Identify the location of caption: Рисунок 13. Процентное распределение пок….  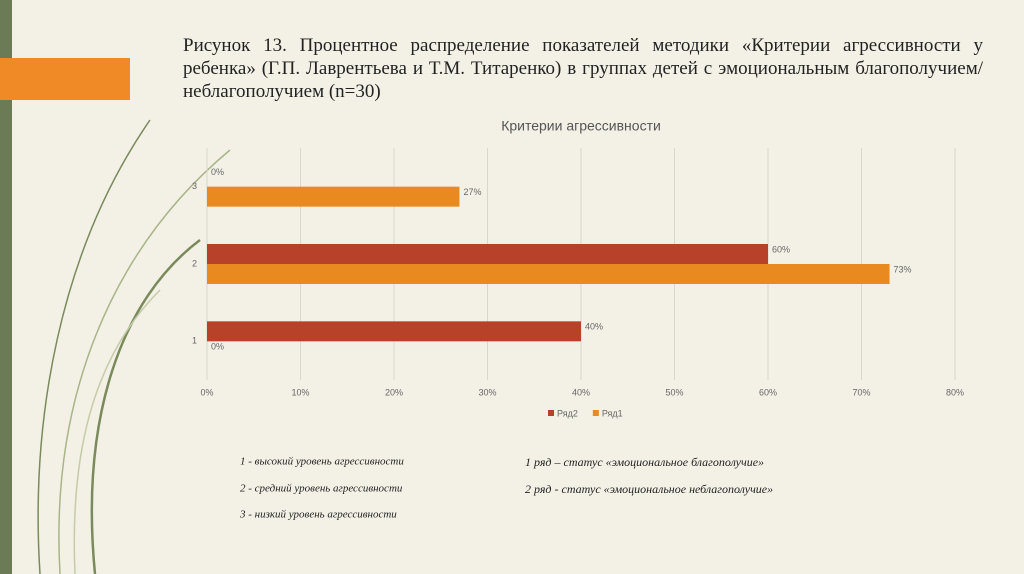
(583, 68).